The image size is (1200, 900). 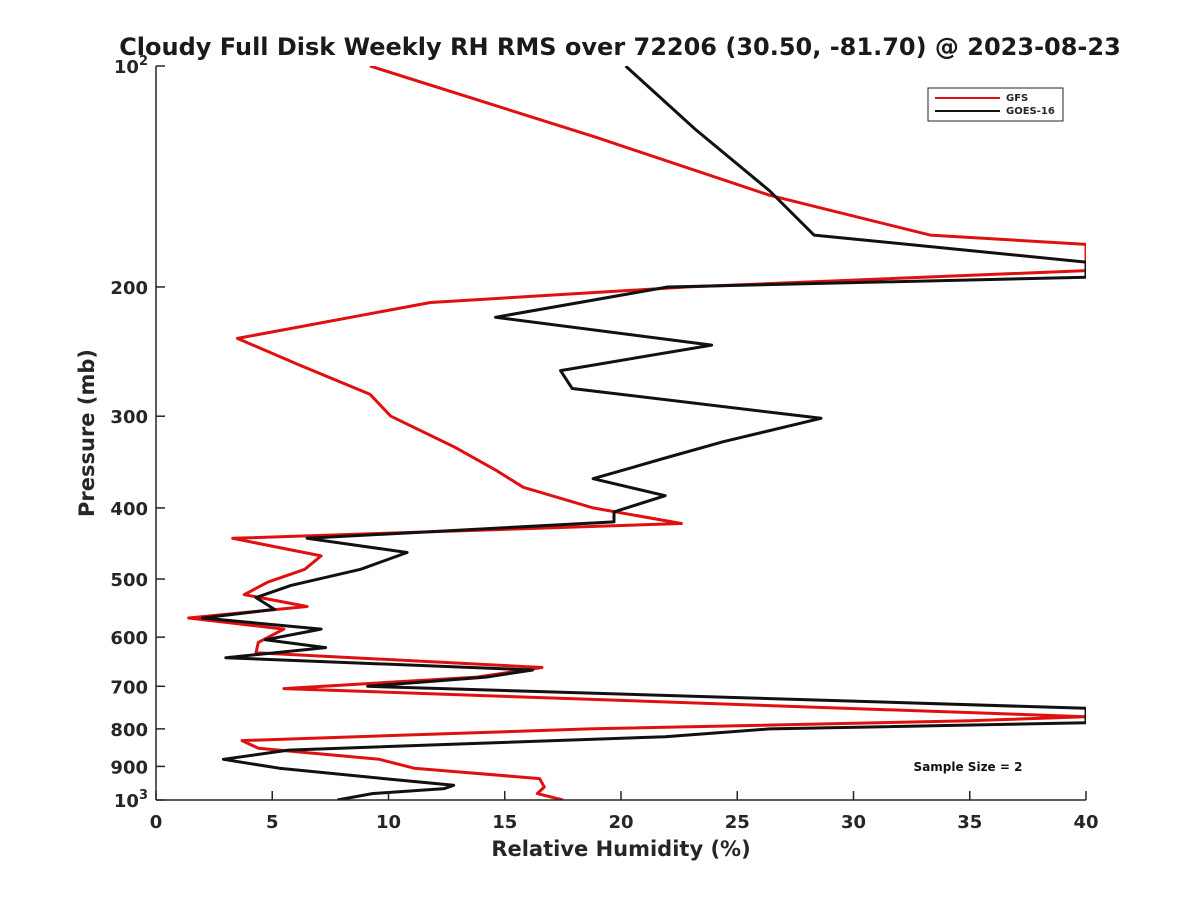 What do you see at coordinates (1085, 822) in the screenshot?
I see `x-tick-label: 40` at bounding box center [1085, 822].